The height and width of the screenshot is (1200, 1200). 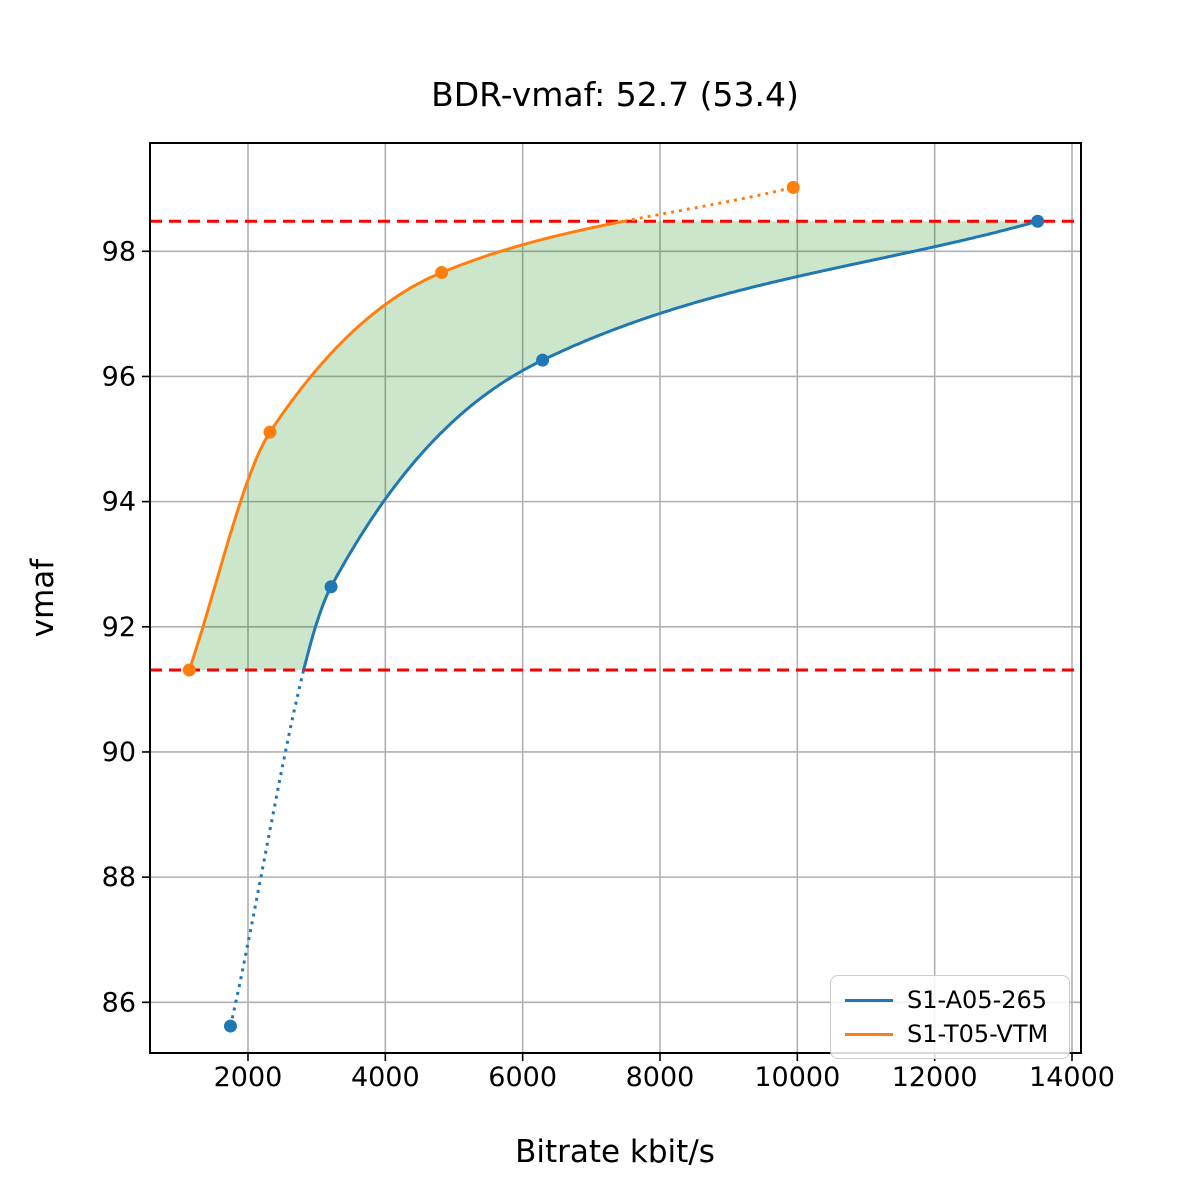 What do you see at coordinates (978, 1034) in the screenshot?
I see `legend-label: S1-T05-VTM` at bounding box center [978, 1034].